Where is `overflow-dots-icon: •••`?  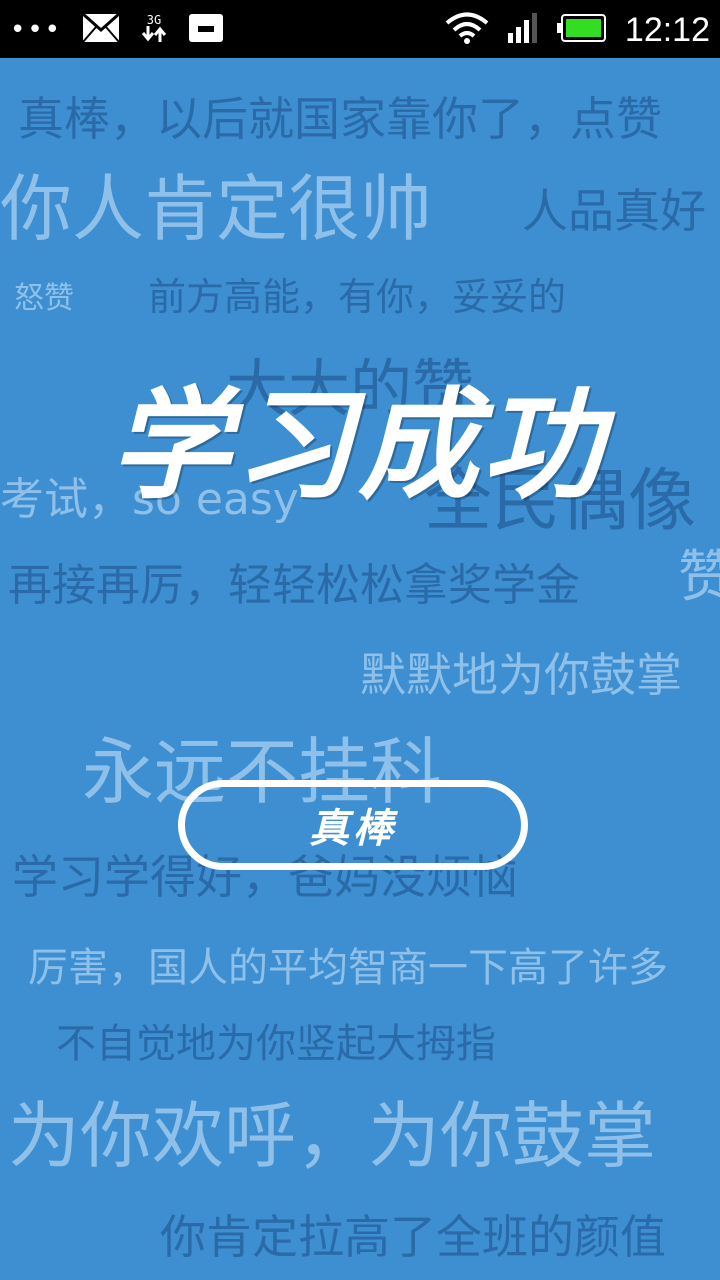
overflow-dots-icon: ••• is located at coordinates (36, 30).